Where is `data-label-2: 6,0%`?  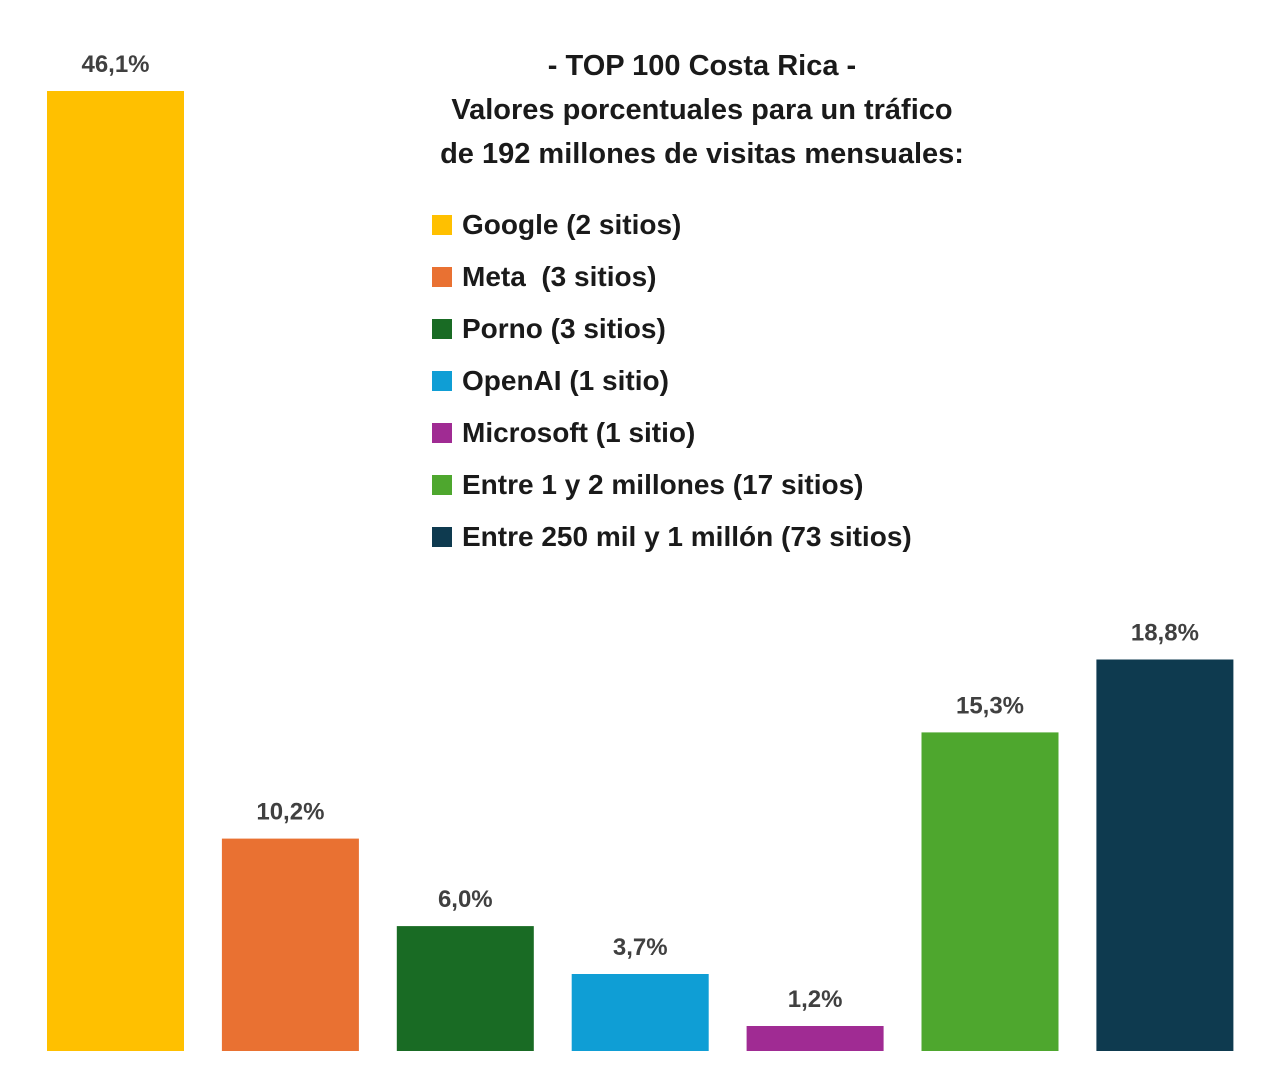
data-label-2: 6,0% is located at coordinates (465, 899).